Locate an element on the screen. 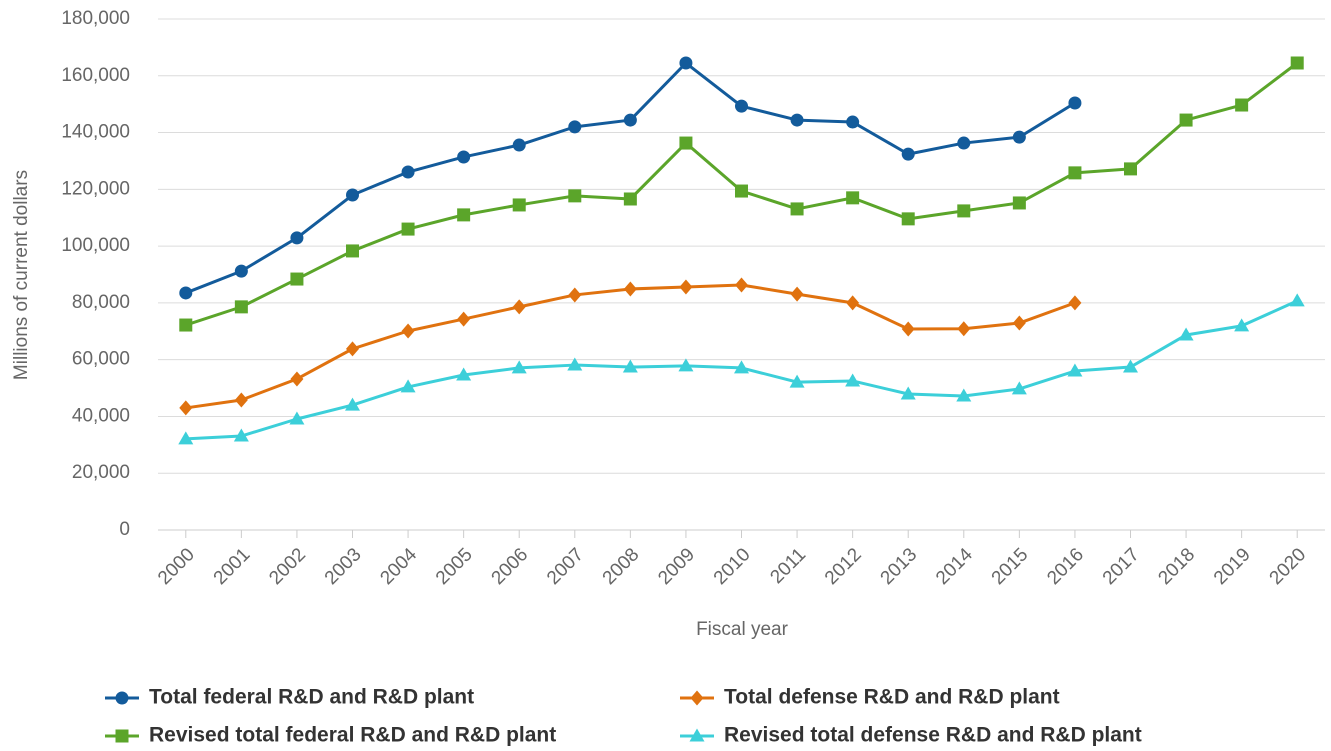 Image resolution: width=1331 pixels, height=751 pixels. y-tick-label: 80,000 is located at coordinates (101, 302).